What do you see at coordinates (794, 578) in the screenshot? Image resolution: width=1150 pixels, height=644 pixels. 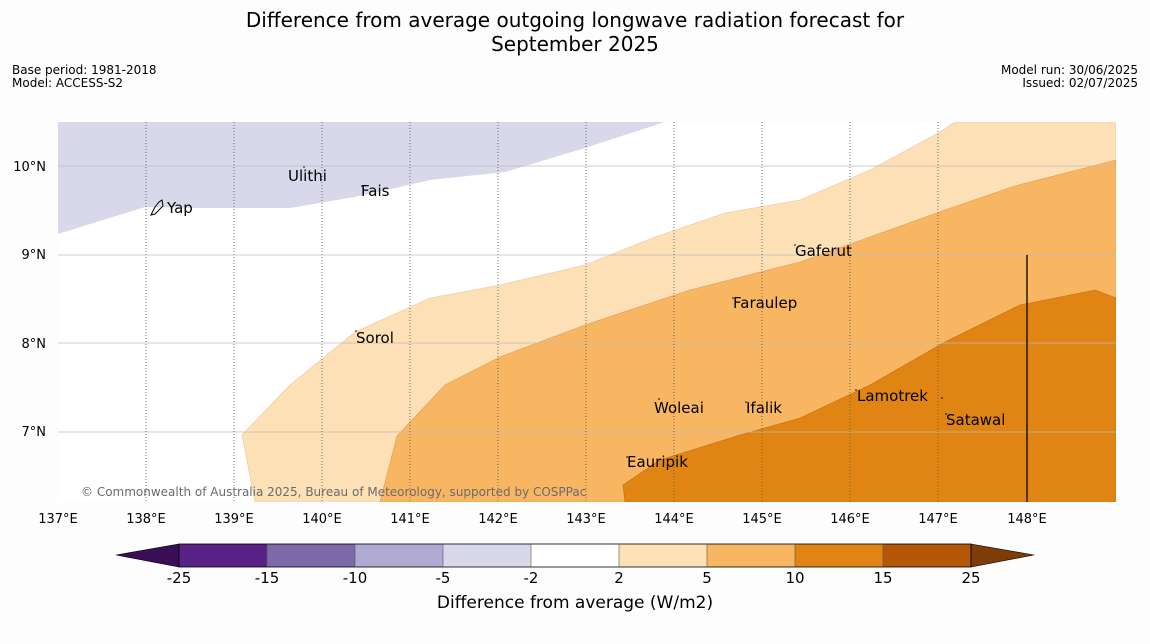 I see `colorbar-tick: 10` at bounding box center [794, 578].